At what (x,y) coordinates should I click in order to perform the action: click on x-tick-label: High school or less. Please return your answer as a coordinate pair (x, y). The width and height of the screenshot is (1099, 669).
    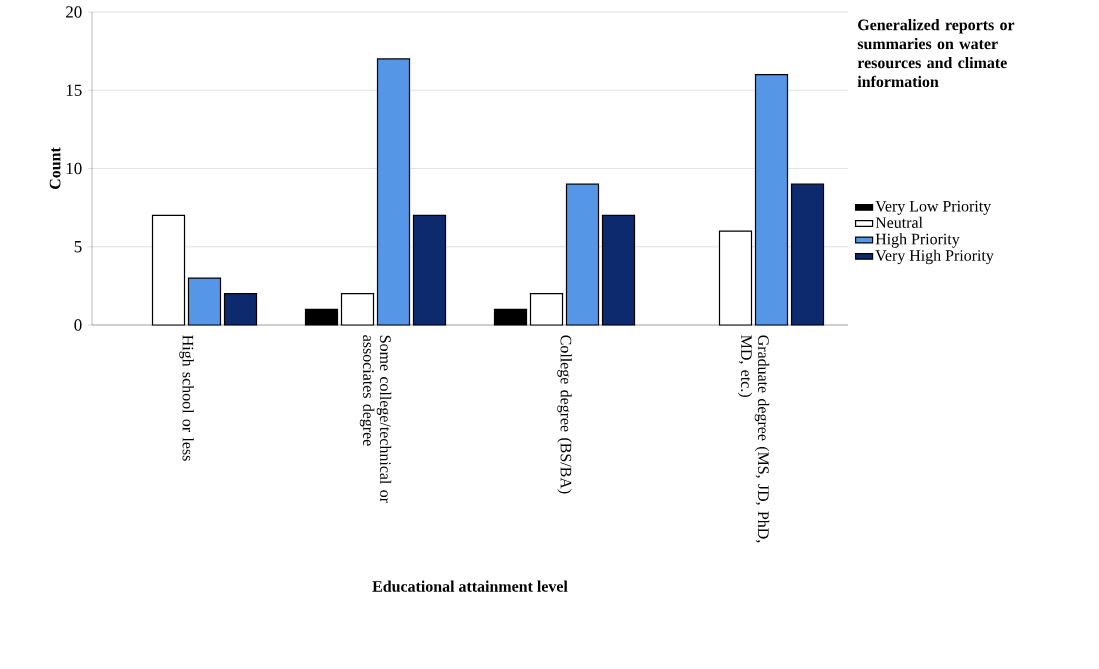
    Looking at the image, I should click on (186, 398).